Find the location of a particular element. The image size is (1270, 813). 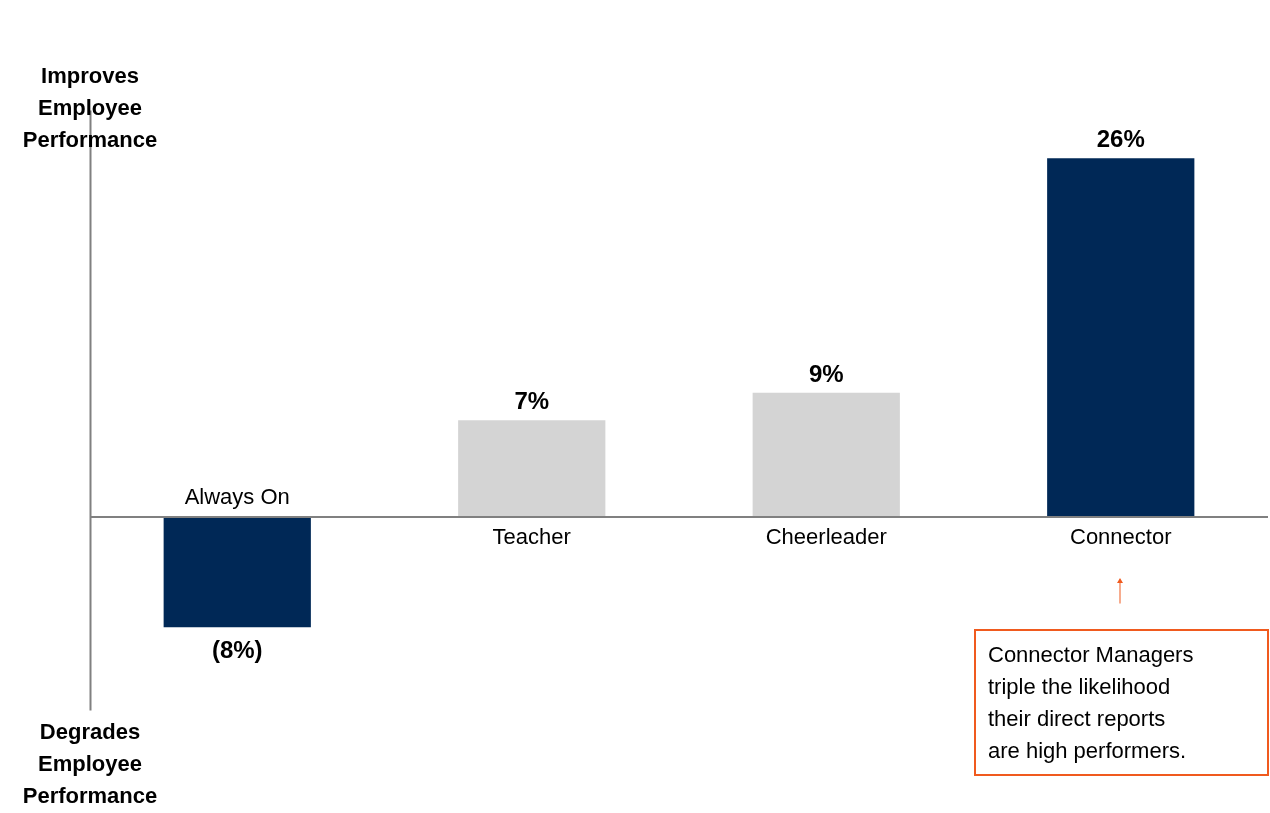

data-label: 9% is located at coordinates (826, 373).